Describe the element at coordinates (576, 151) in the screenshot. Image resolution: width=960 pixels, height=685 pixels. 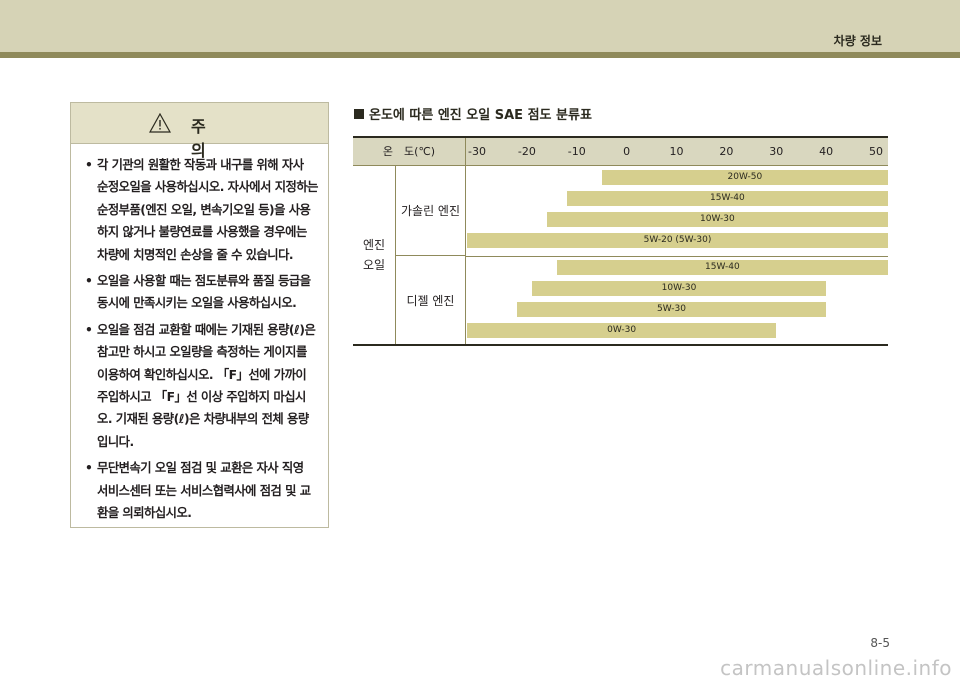
I see `axis-tick-label: -10` at that location.